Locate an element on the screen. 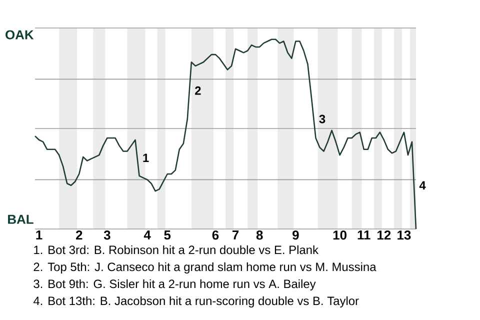  x-tick-label: 10 is located at coordinates (339, 235).